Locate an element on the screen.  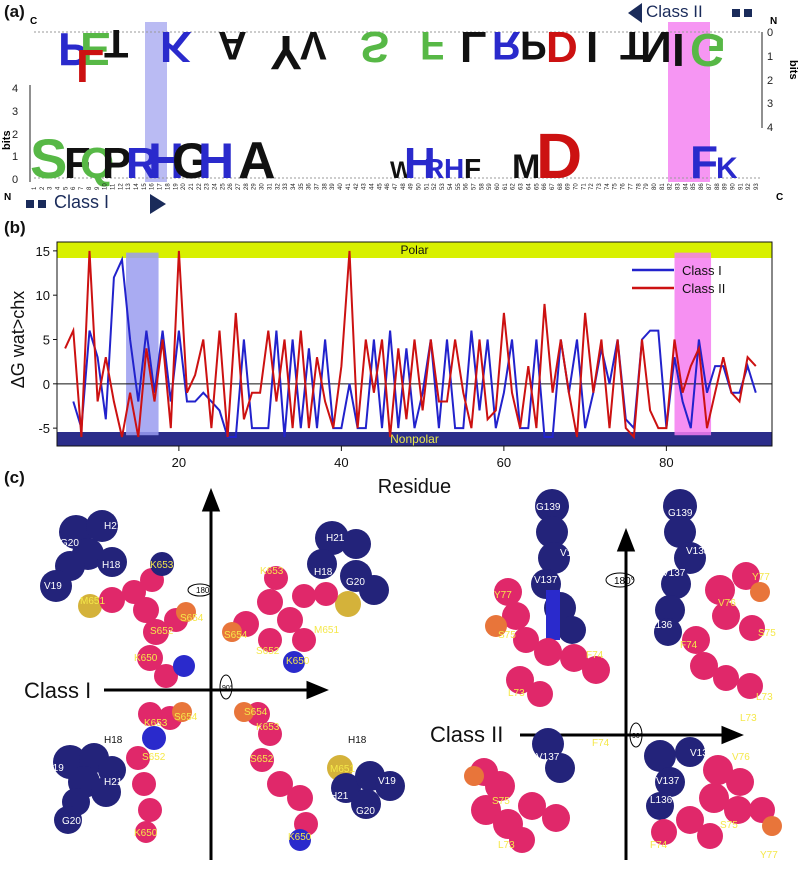
residue-number: 37 is located at coordinates (318, 186).